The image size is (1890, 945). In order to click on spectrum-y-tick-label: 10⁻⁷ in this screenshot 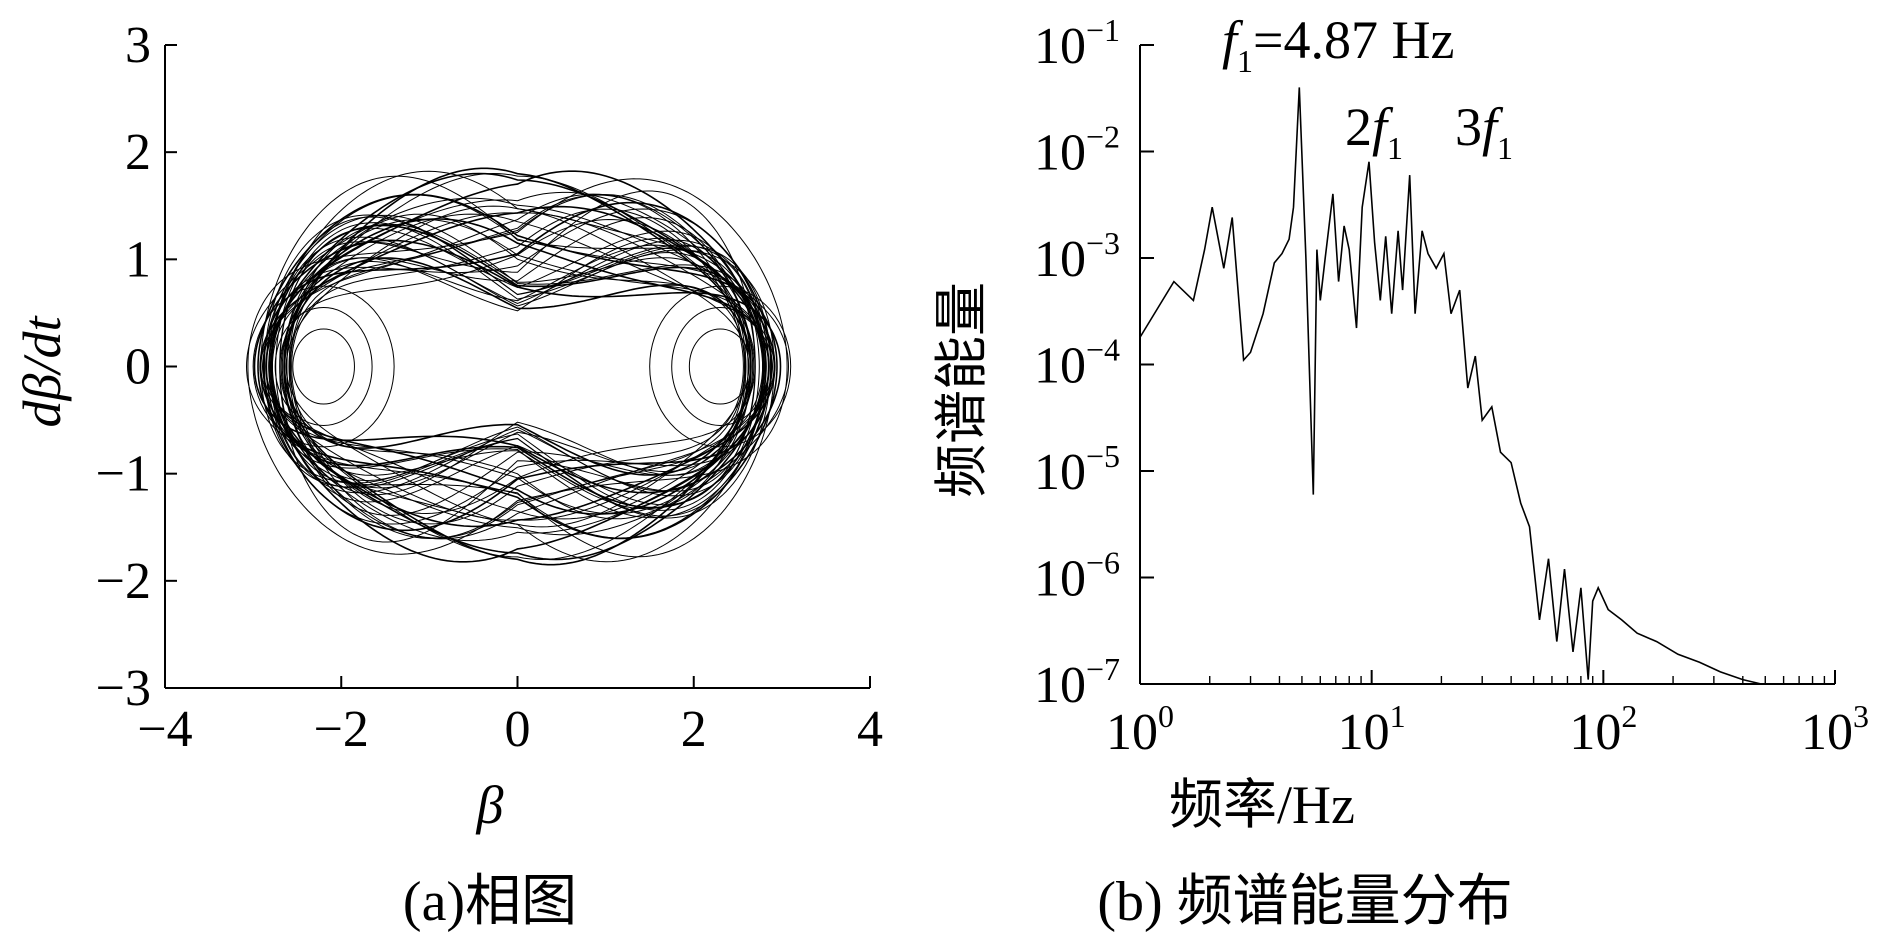, I will do `click(1077, 682)`.